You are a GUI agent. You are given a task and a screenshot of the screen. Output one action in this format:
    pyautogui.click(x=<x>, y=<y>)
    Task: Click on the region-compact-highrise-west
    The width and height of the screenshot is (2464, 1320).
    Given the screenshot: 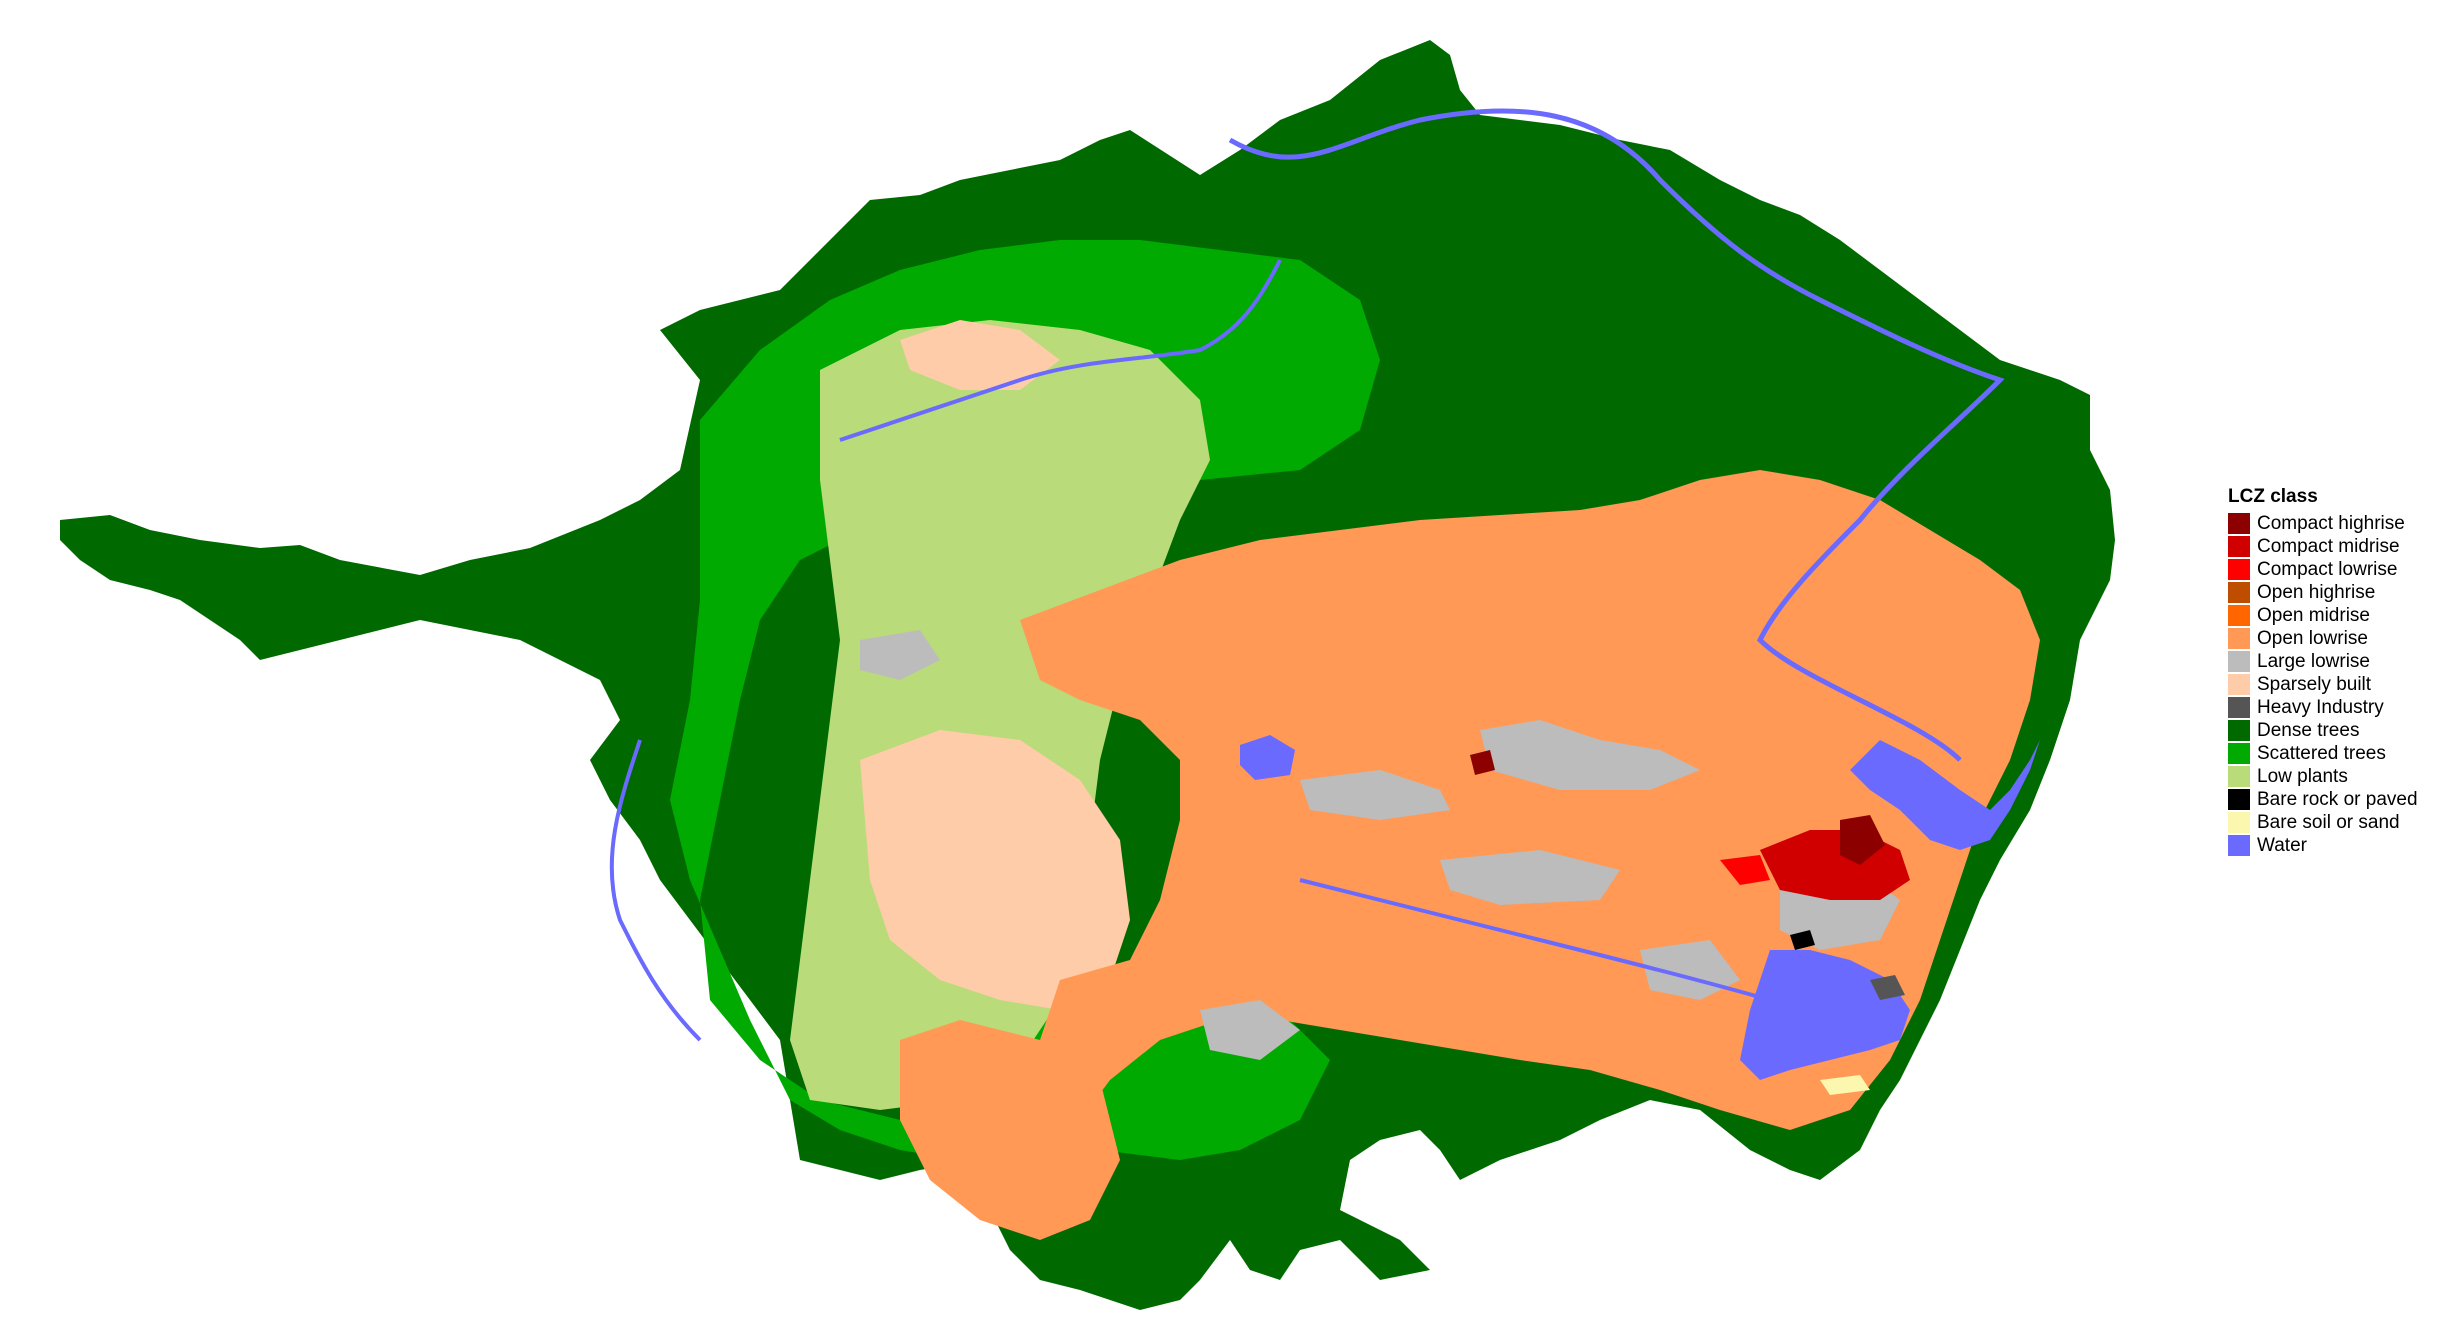 What is the action you would take?
    pyautogui.click(x=1482, y=762)
    